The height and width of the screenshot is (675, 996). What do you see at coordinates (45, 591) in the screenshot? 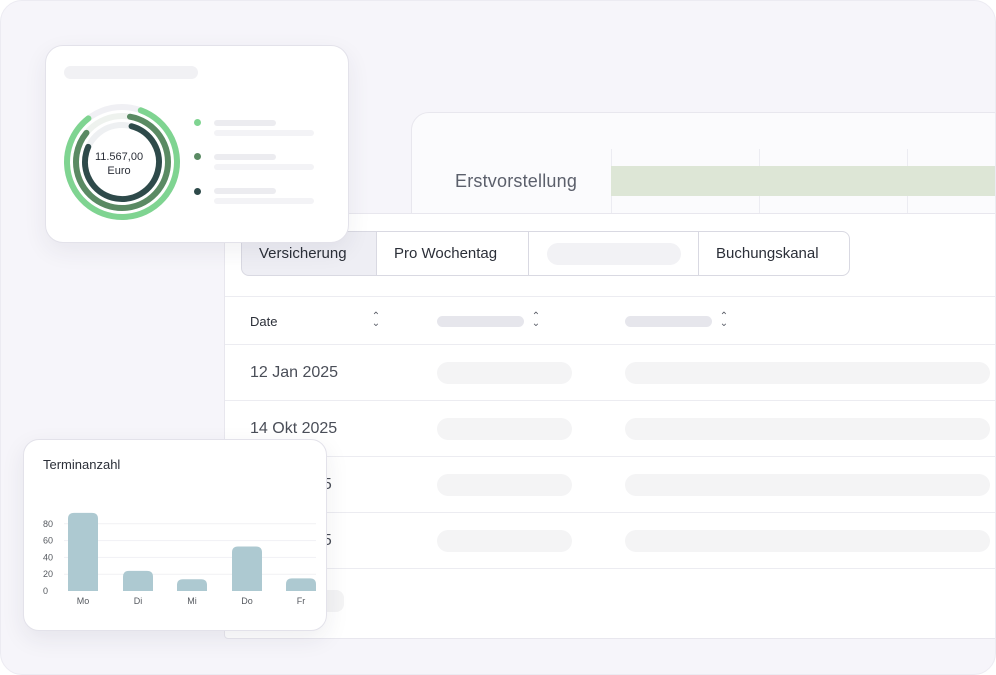
I see `y-tick-label: 0` at bounding box center [45, 591].